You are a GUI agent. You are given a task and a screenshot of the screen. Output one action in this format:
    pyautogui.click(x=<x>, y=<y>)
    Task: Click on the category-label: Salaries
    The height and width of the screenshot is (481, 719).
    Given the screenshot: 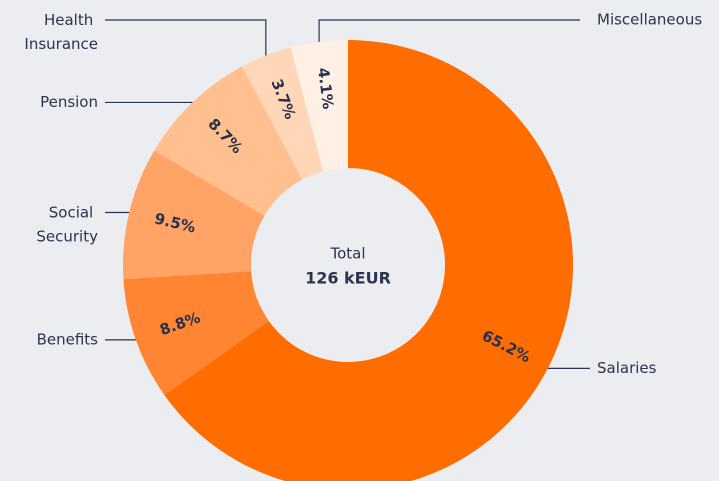 What is the action you would take?
    pyautogui.click(x=627, y=368)
    